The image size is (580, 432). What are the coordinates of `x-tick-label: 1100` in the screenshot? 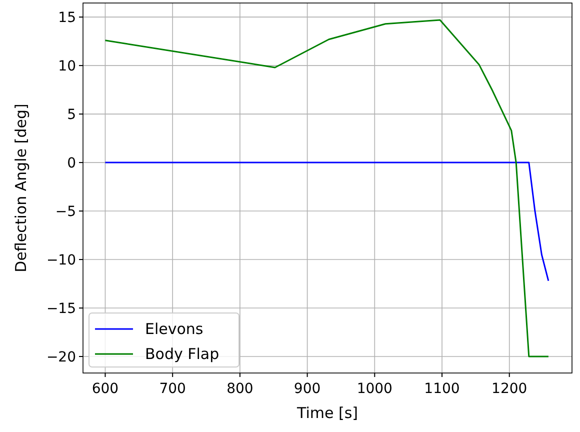 It's located at (442, 389).